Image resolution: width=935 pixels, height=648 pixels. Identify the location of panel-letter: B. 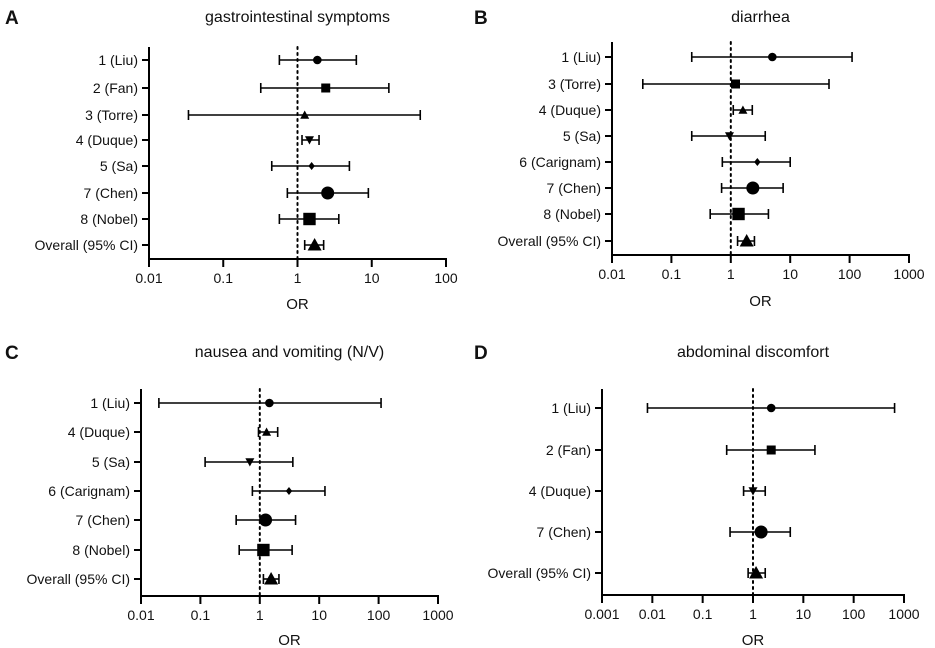
(481, 18).